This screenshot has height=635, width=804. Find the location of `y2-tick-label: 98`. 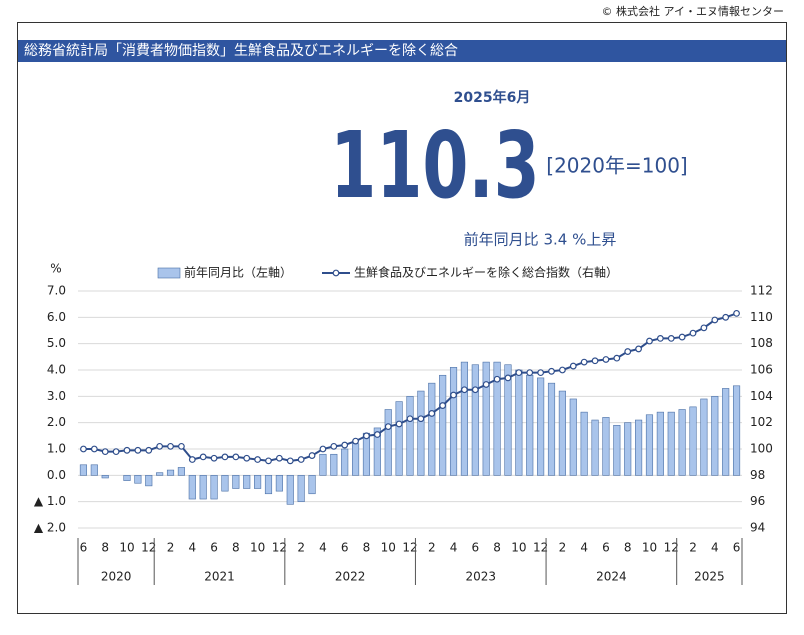

y2-tick-label: 98 is located at coordinates (757, 475).